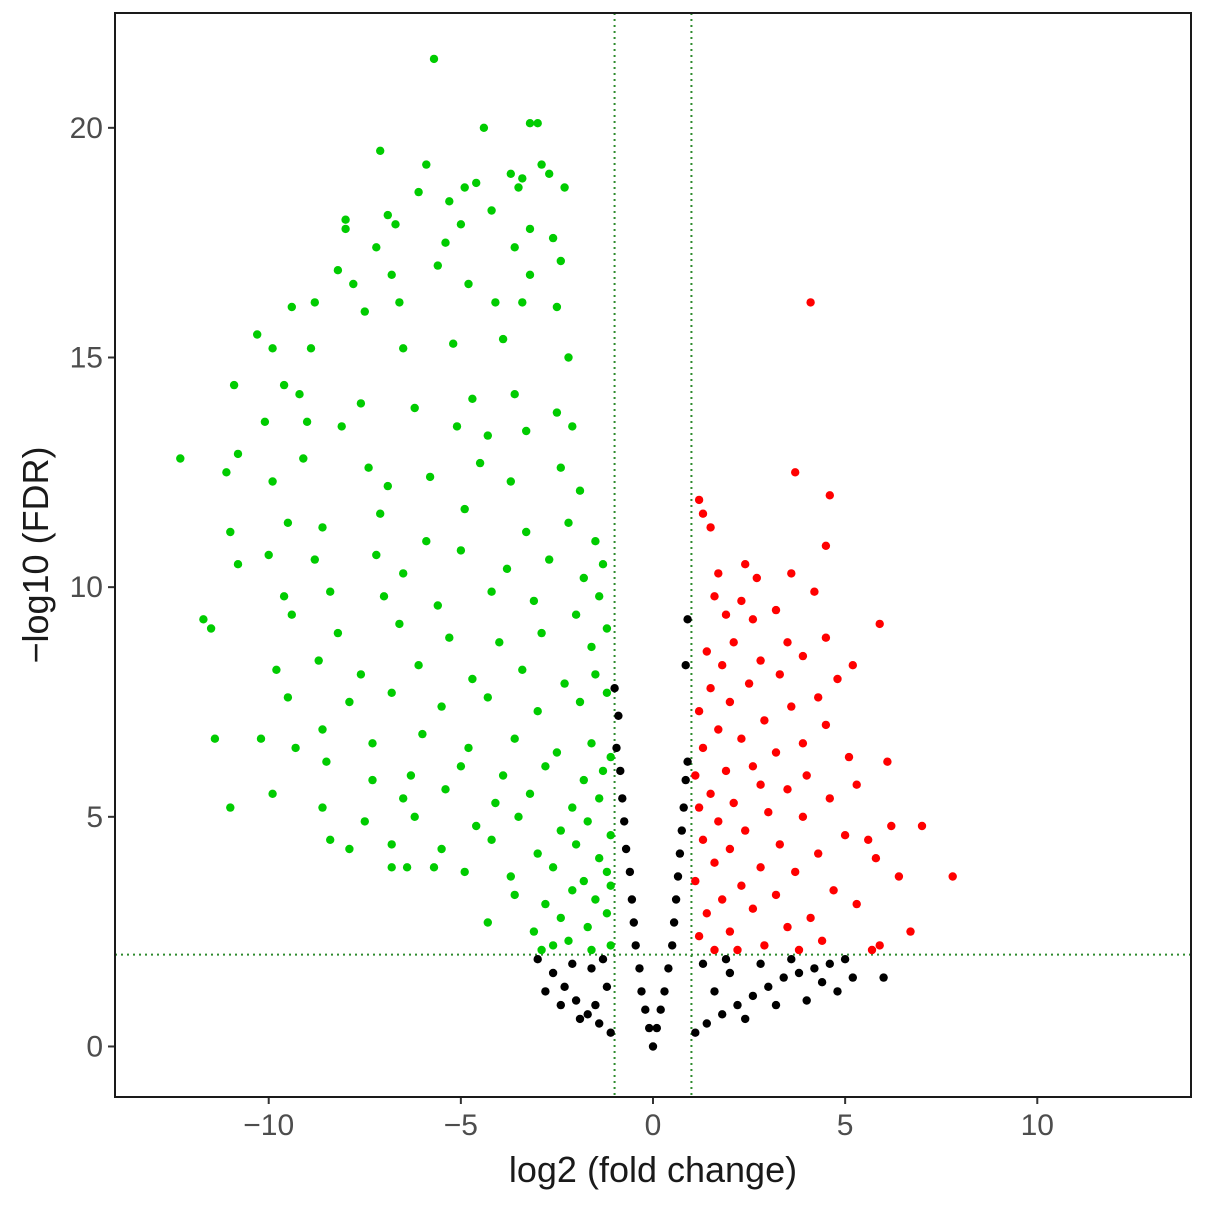  I want to click on x-tick-label: 10, so click(1037, 1125).